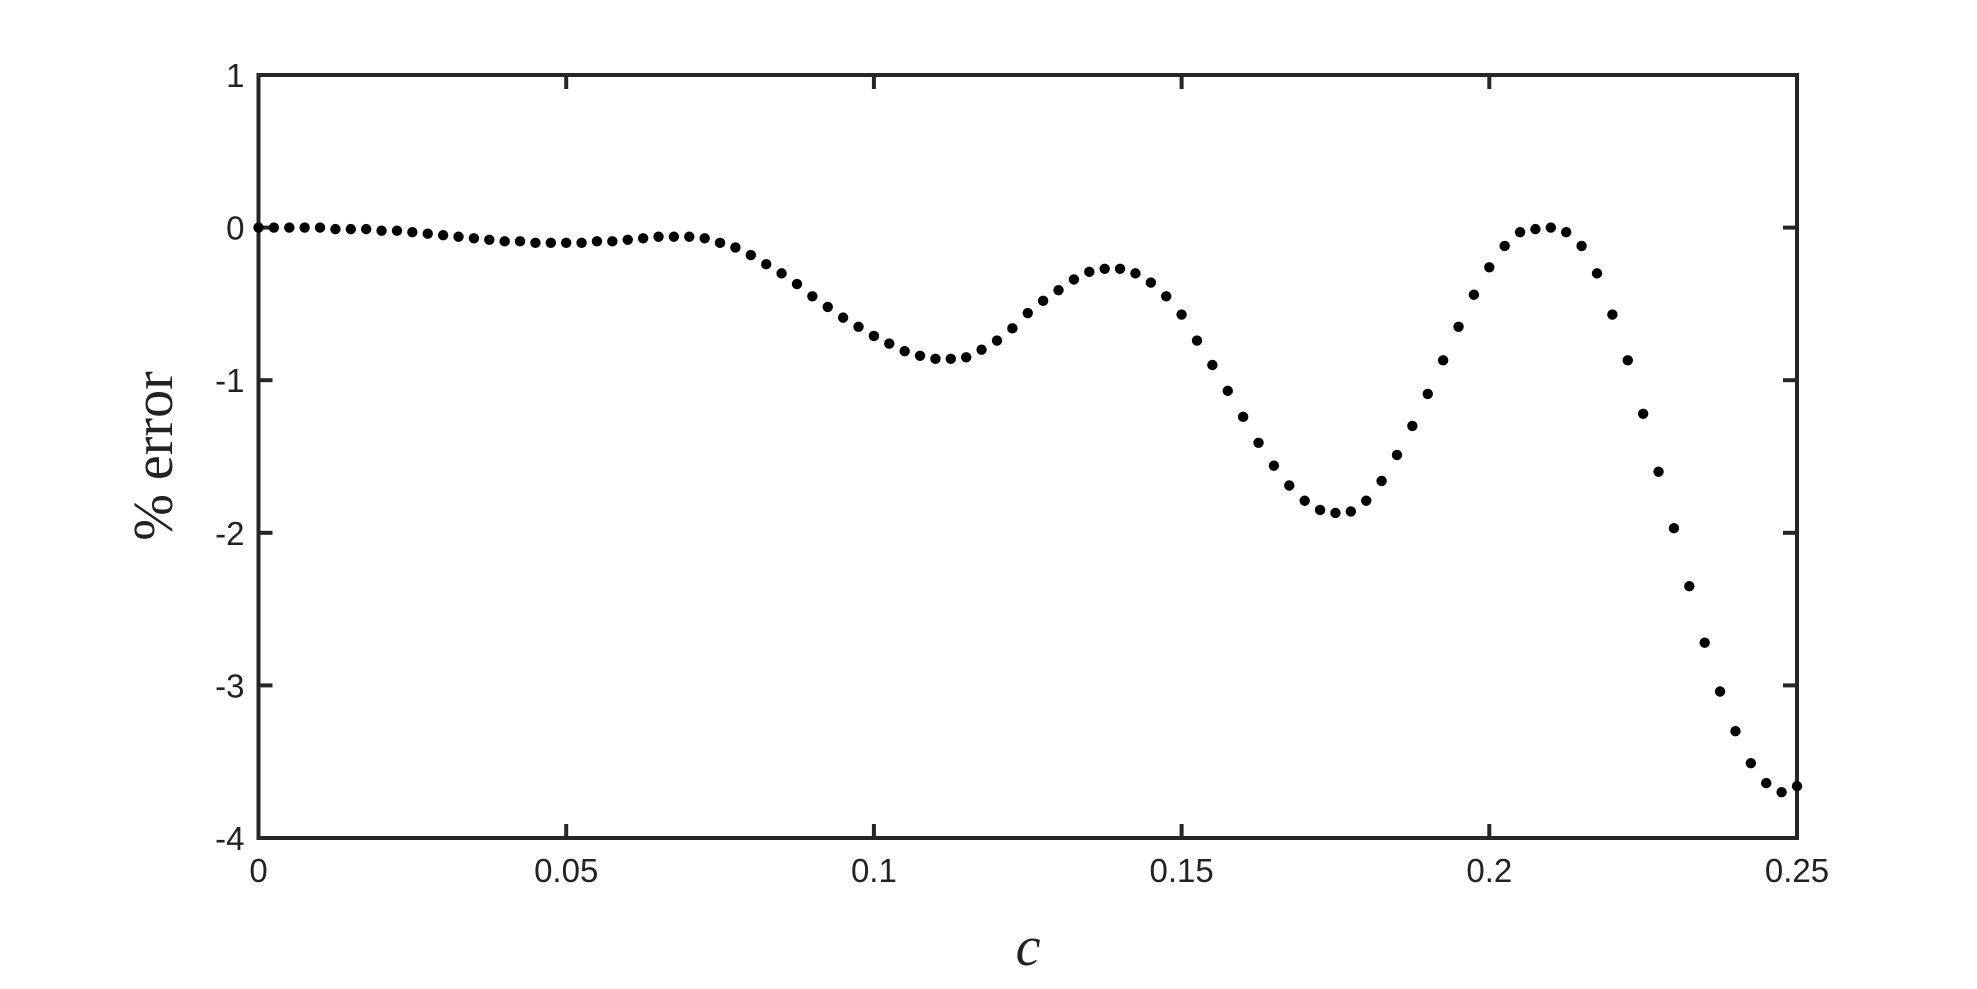 The height and width of the screenshot is (989, 1977). Describe the element at coordinates (229, 685) in the screenshot. I see `y-tick-label: -3` at that location.